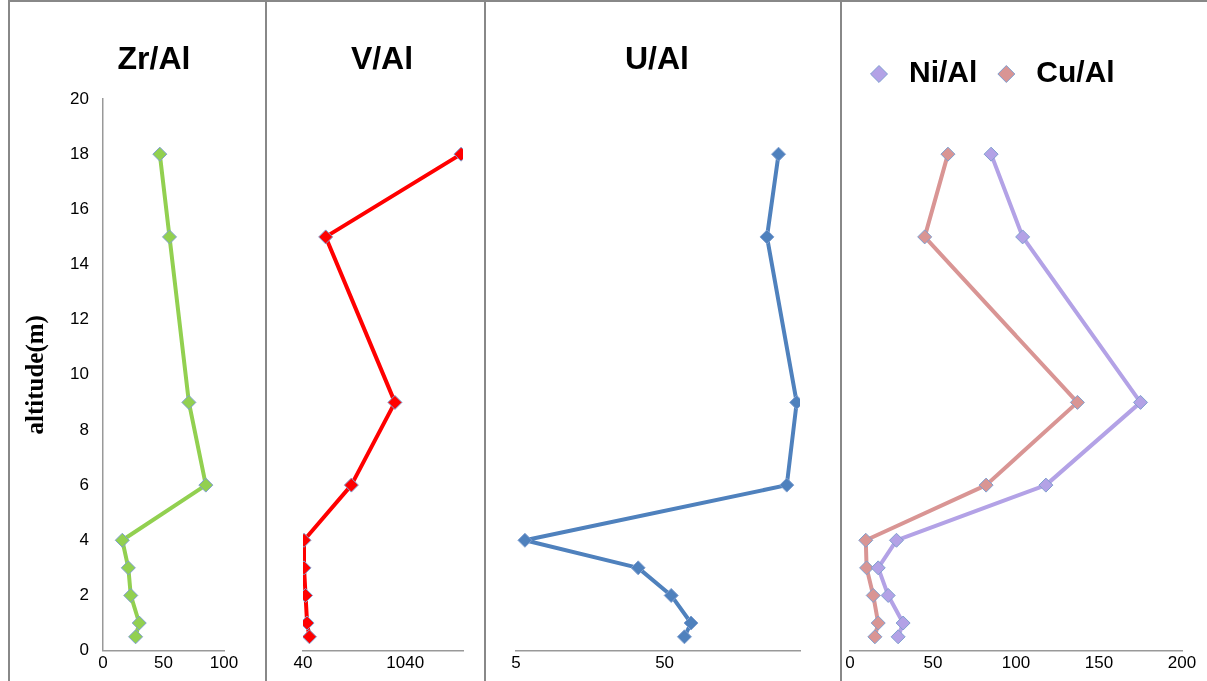 This screenshot has height=681, width=1207. What do you see at coordinates (1075, 72) in the screenshot?
I see `legend-label: Cu/Al` at bounding box center [1075, 72].